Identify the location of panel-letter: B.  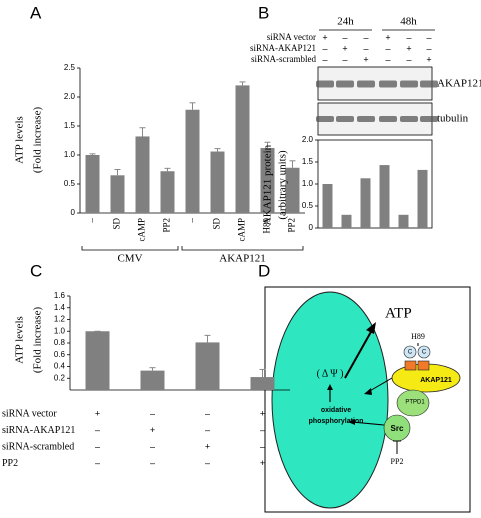
(263, 12).